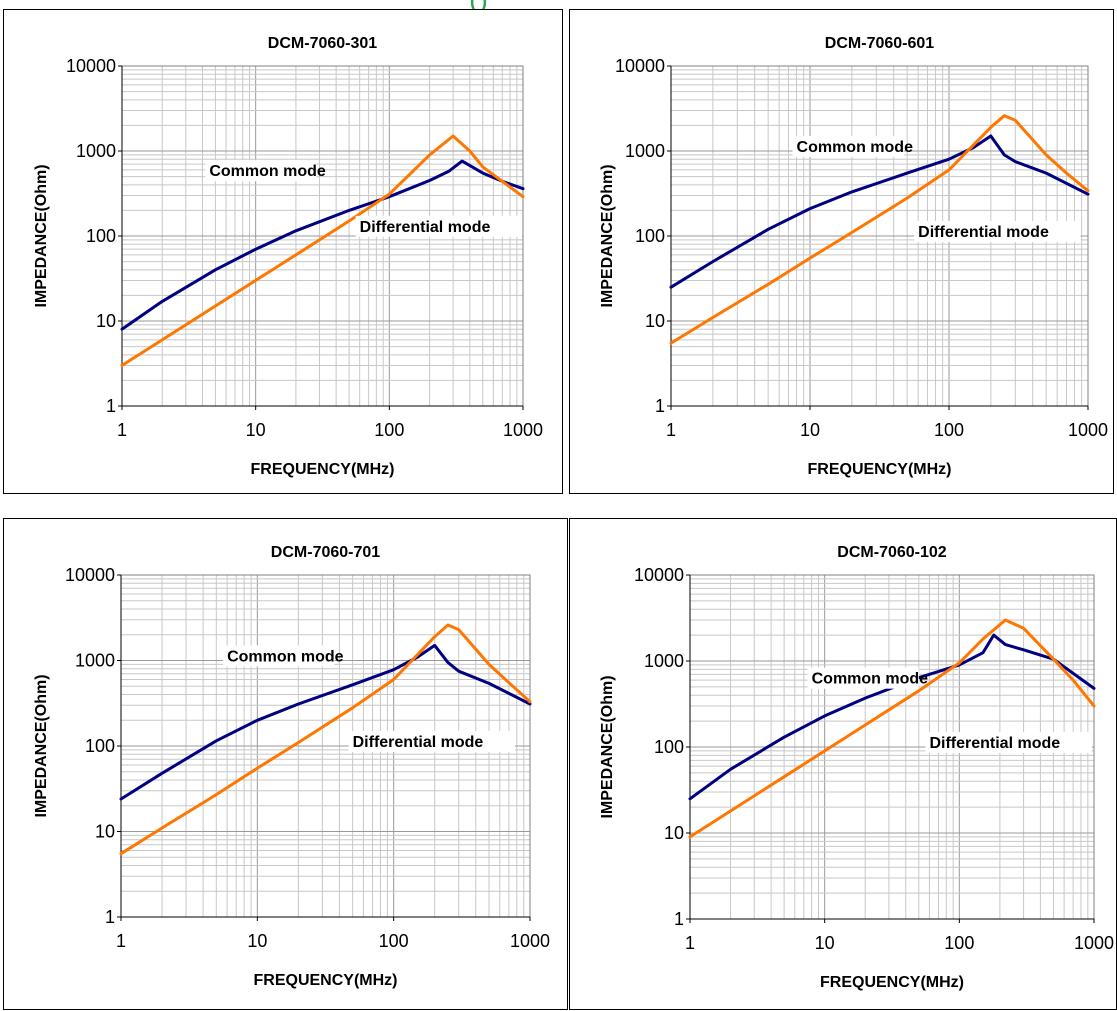 The height and width of the screenshot is (1011, 1117). I want to click on grid, so click(879, 236).